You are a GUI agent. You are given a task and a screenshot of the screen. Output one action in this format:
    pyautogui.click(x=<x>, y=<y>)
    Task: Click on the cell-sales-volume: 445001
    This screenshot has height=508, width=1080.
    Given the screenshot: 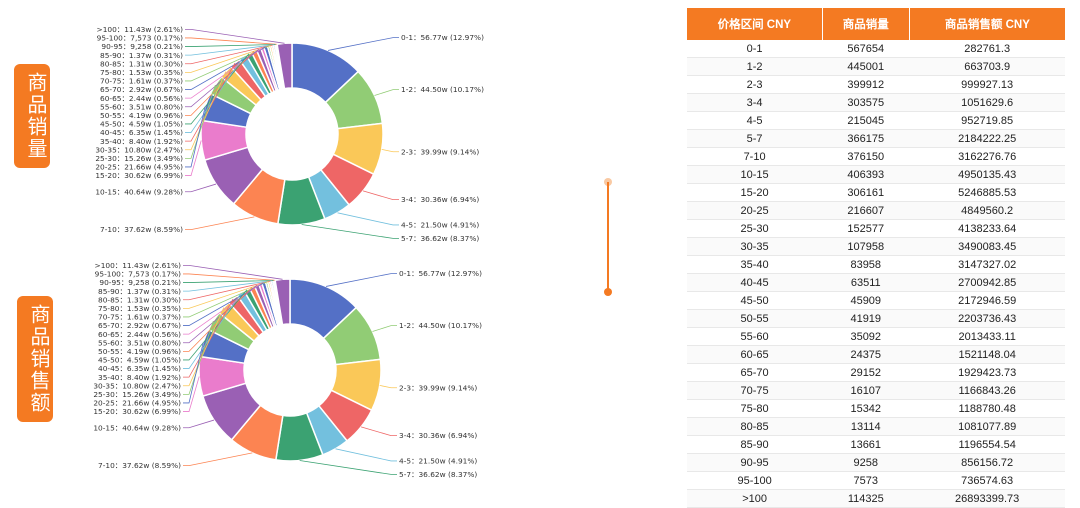 What is the action you would take?
    pyautogui.click(x=866, y=66)
    